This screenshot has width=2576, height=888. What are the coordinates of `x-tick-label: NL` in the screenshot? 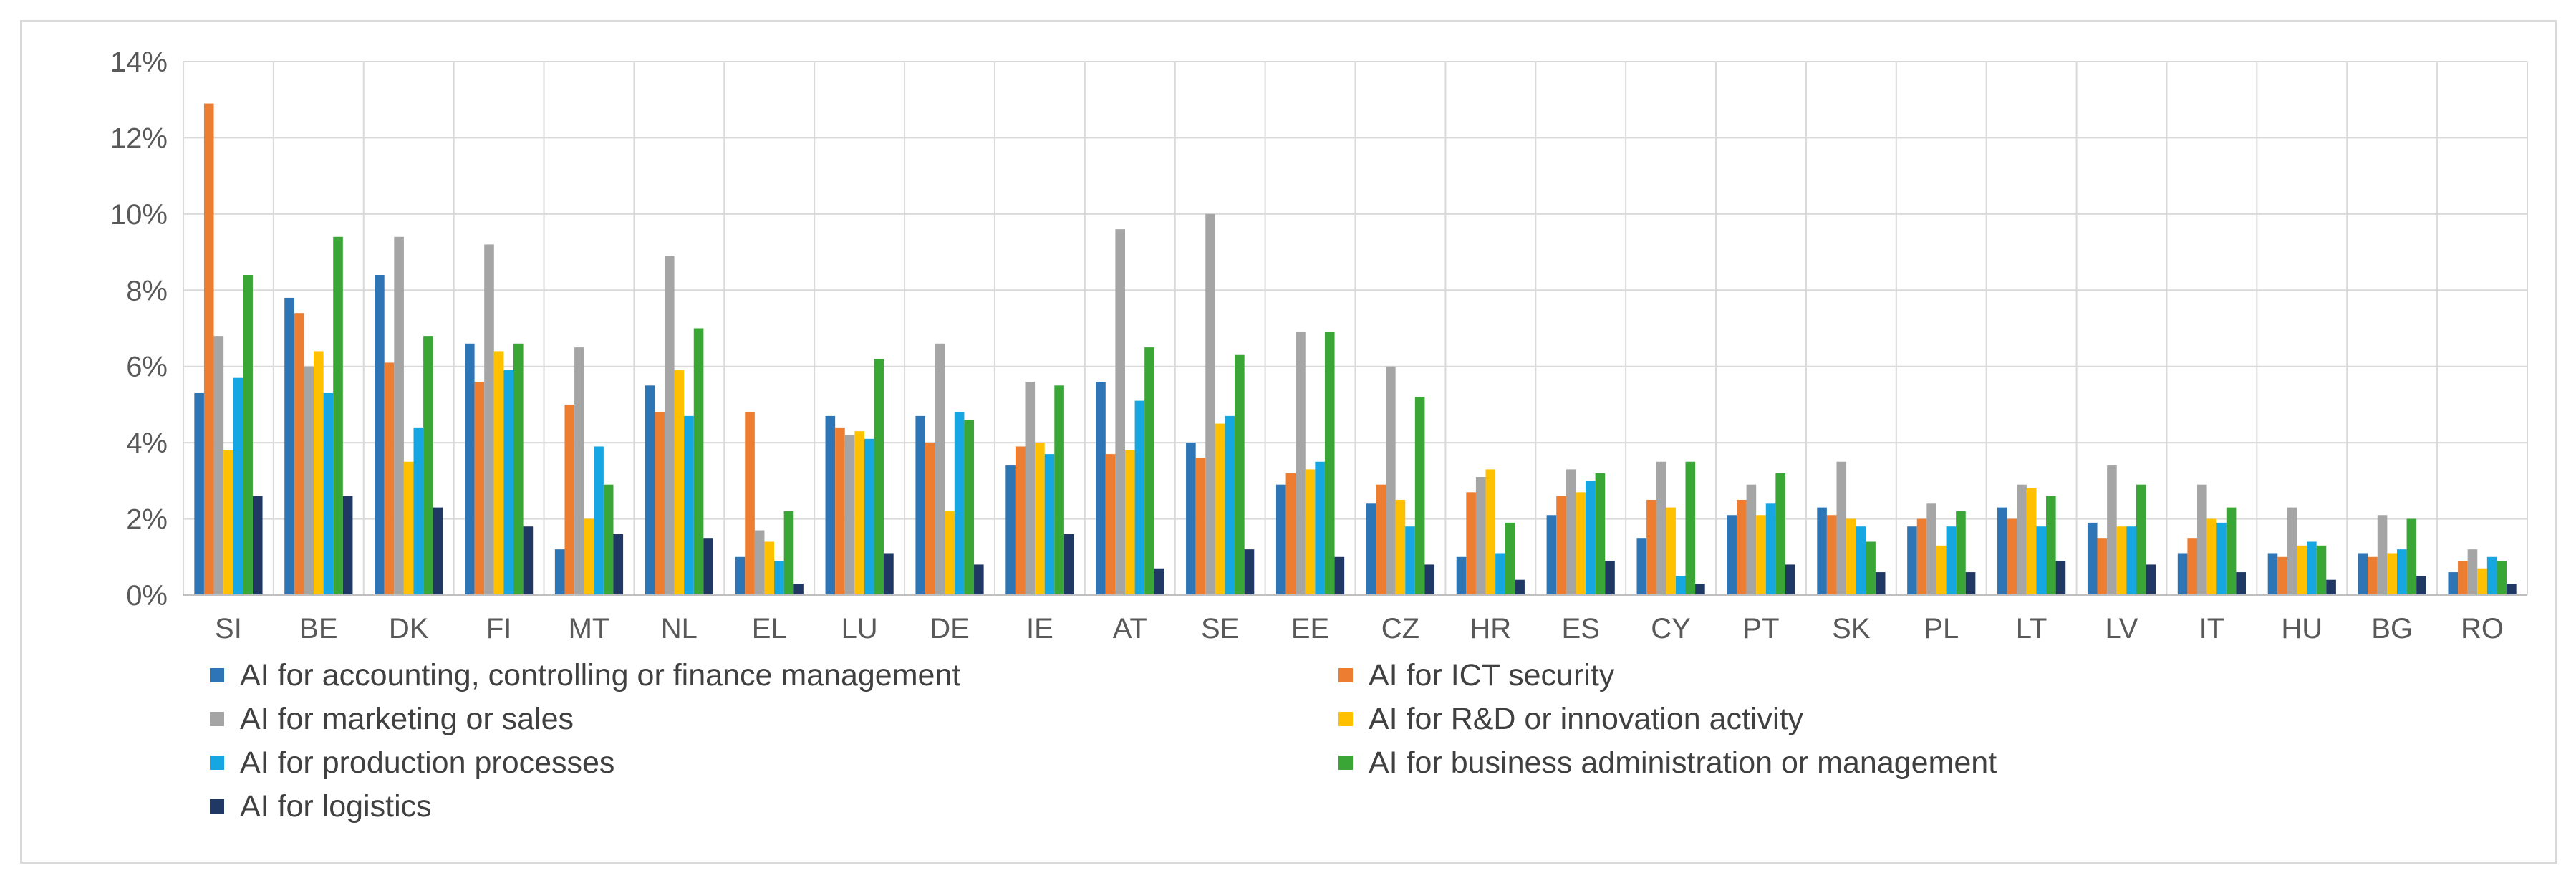 It's located at (679, 629).